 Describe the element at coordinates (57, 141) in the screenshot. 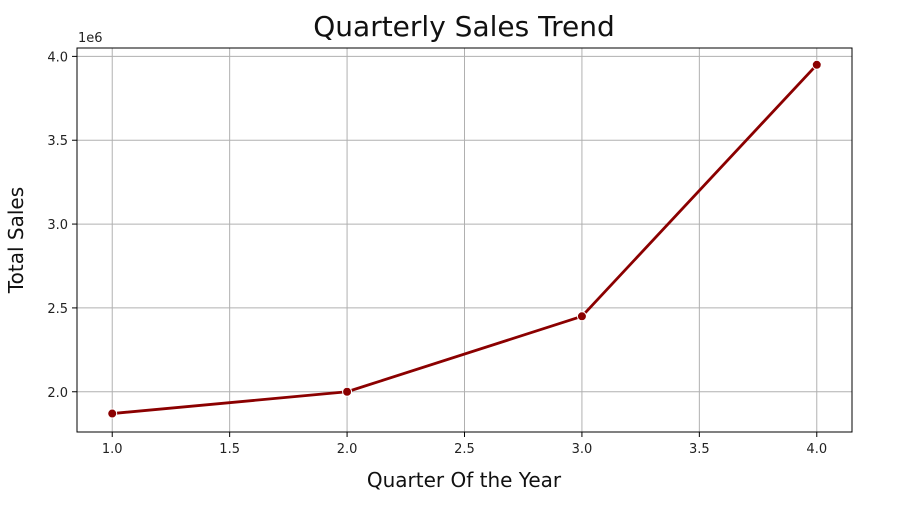

I see `y-tick-label: 3.5` at that location.